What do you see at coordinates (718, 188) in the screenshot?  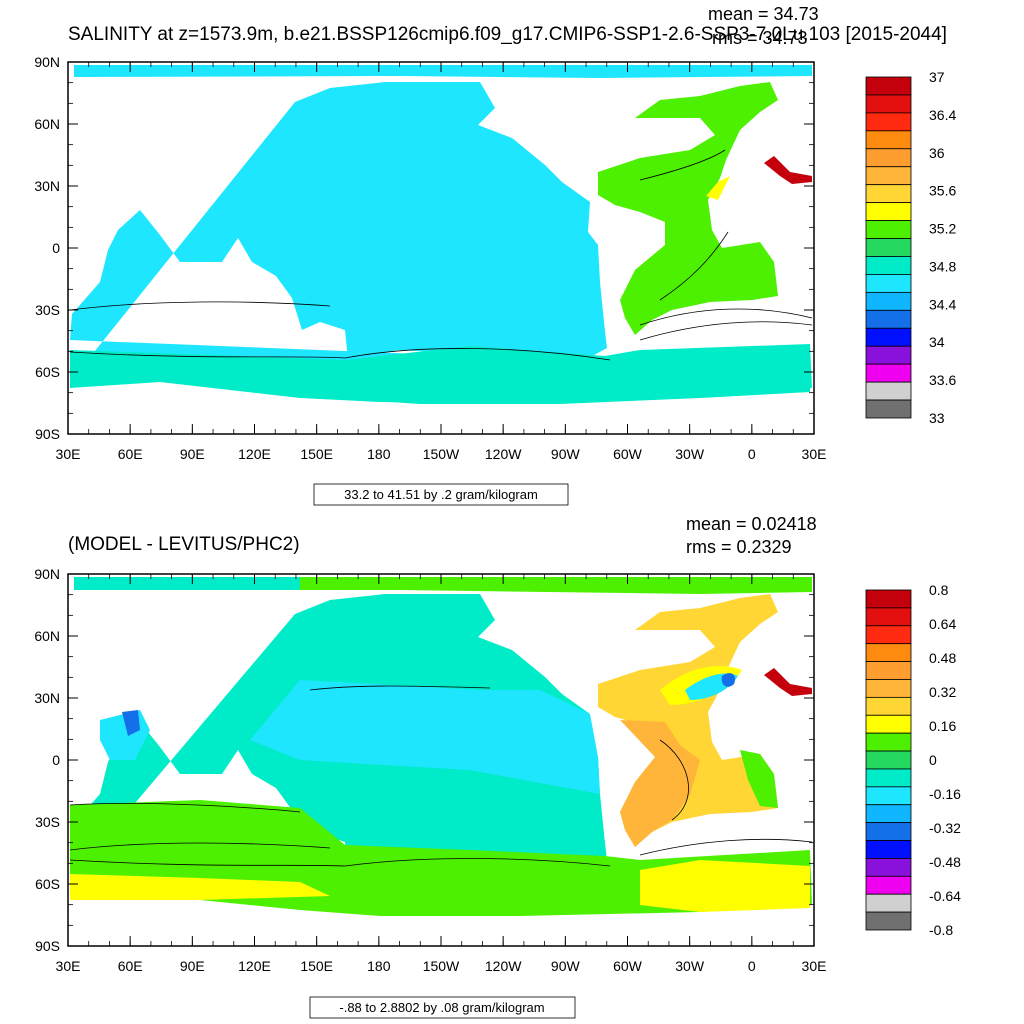 I see `atlantic-warm` at bounding box center [718, 188].